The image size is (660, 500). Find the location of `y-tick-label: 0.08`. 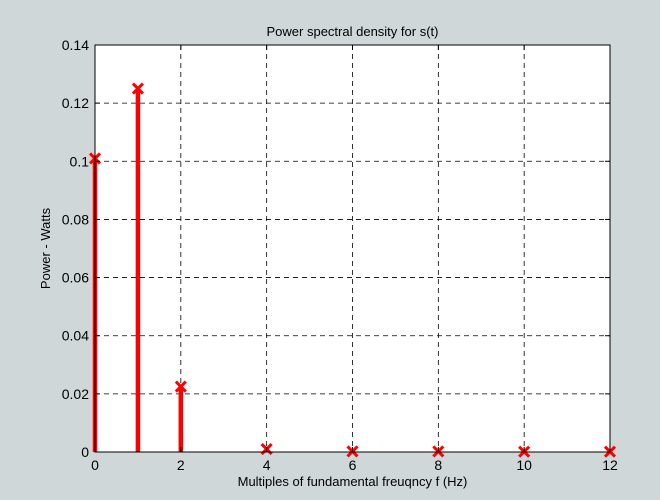

y-tick-label: 0.08 is located at coordinates (75, 219).